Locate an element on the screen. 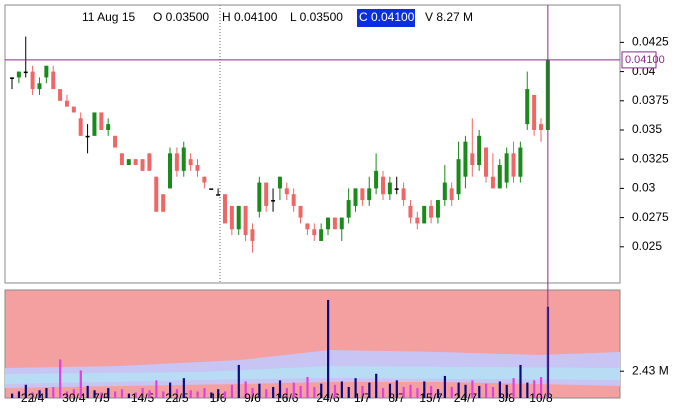 The width and height of the screenshot is (684, 412). x-tick-label: 22/4 is located at coordinates (33, 398).